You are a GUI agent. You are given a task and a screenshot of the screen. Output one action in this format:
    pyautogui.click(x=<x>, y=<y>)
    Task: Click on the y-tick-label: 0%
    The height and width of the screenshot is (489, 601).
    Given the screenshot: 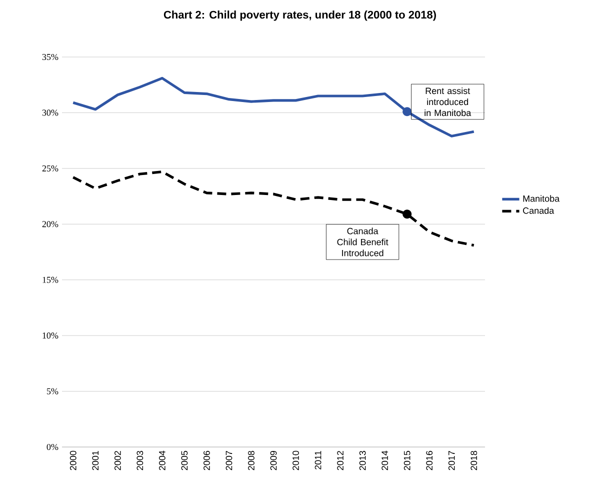 What is the action you would take?
    pyautogui.click(x=52, y=447)
    